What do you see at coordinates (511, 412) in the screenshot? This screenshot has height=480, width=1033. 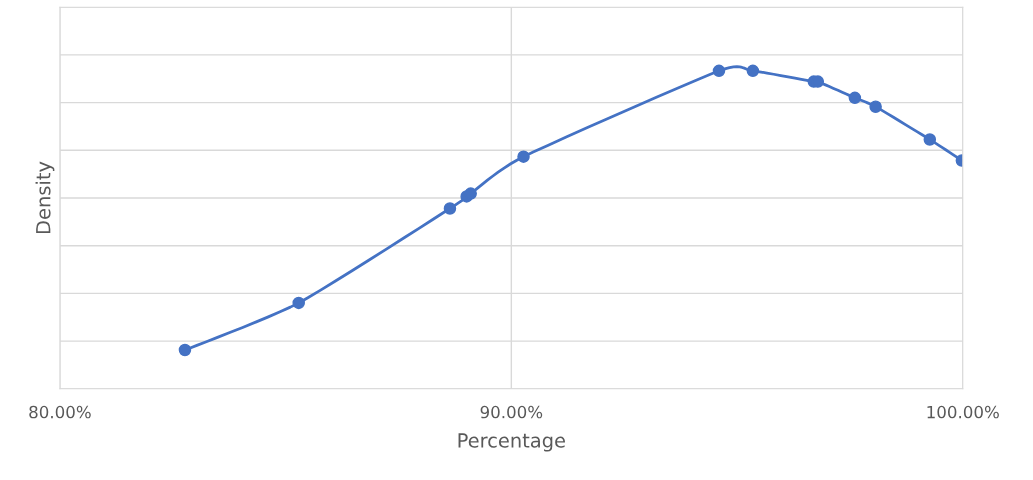 I see `x-tick-label: 90.00%` at bounding box center [511, 412].